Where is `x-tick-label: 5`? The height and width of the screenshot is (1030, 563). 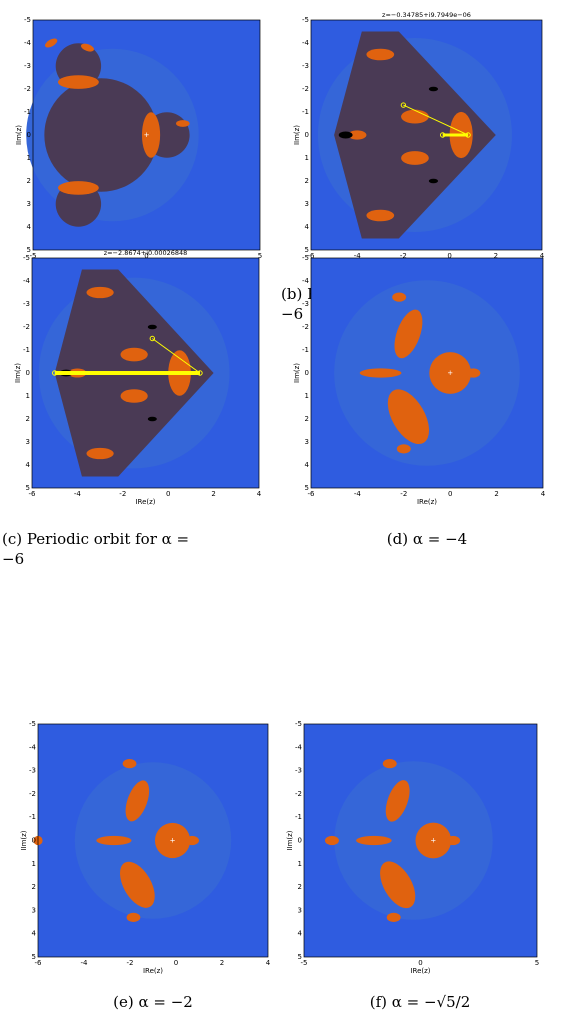 x-tick-label: 5 is located at coordinates (537, 963).